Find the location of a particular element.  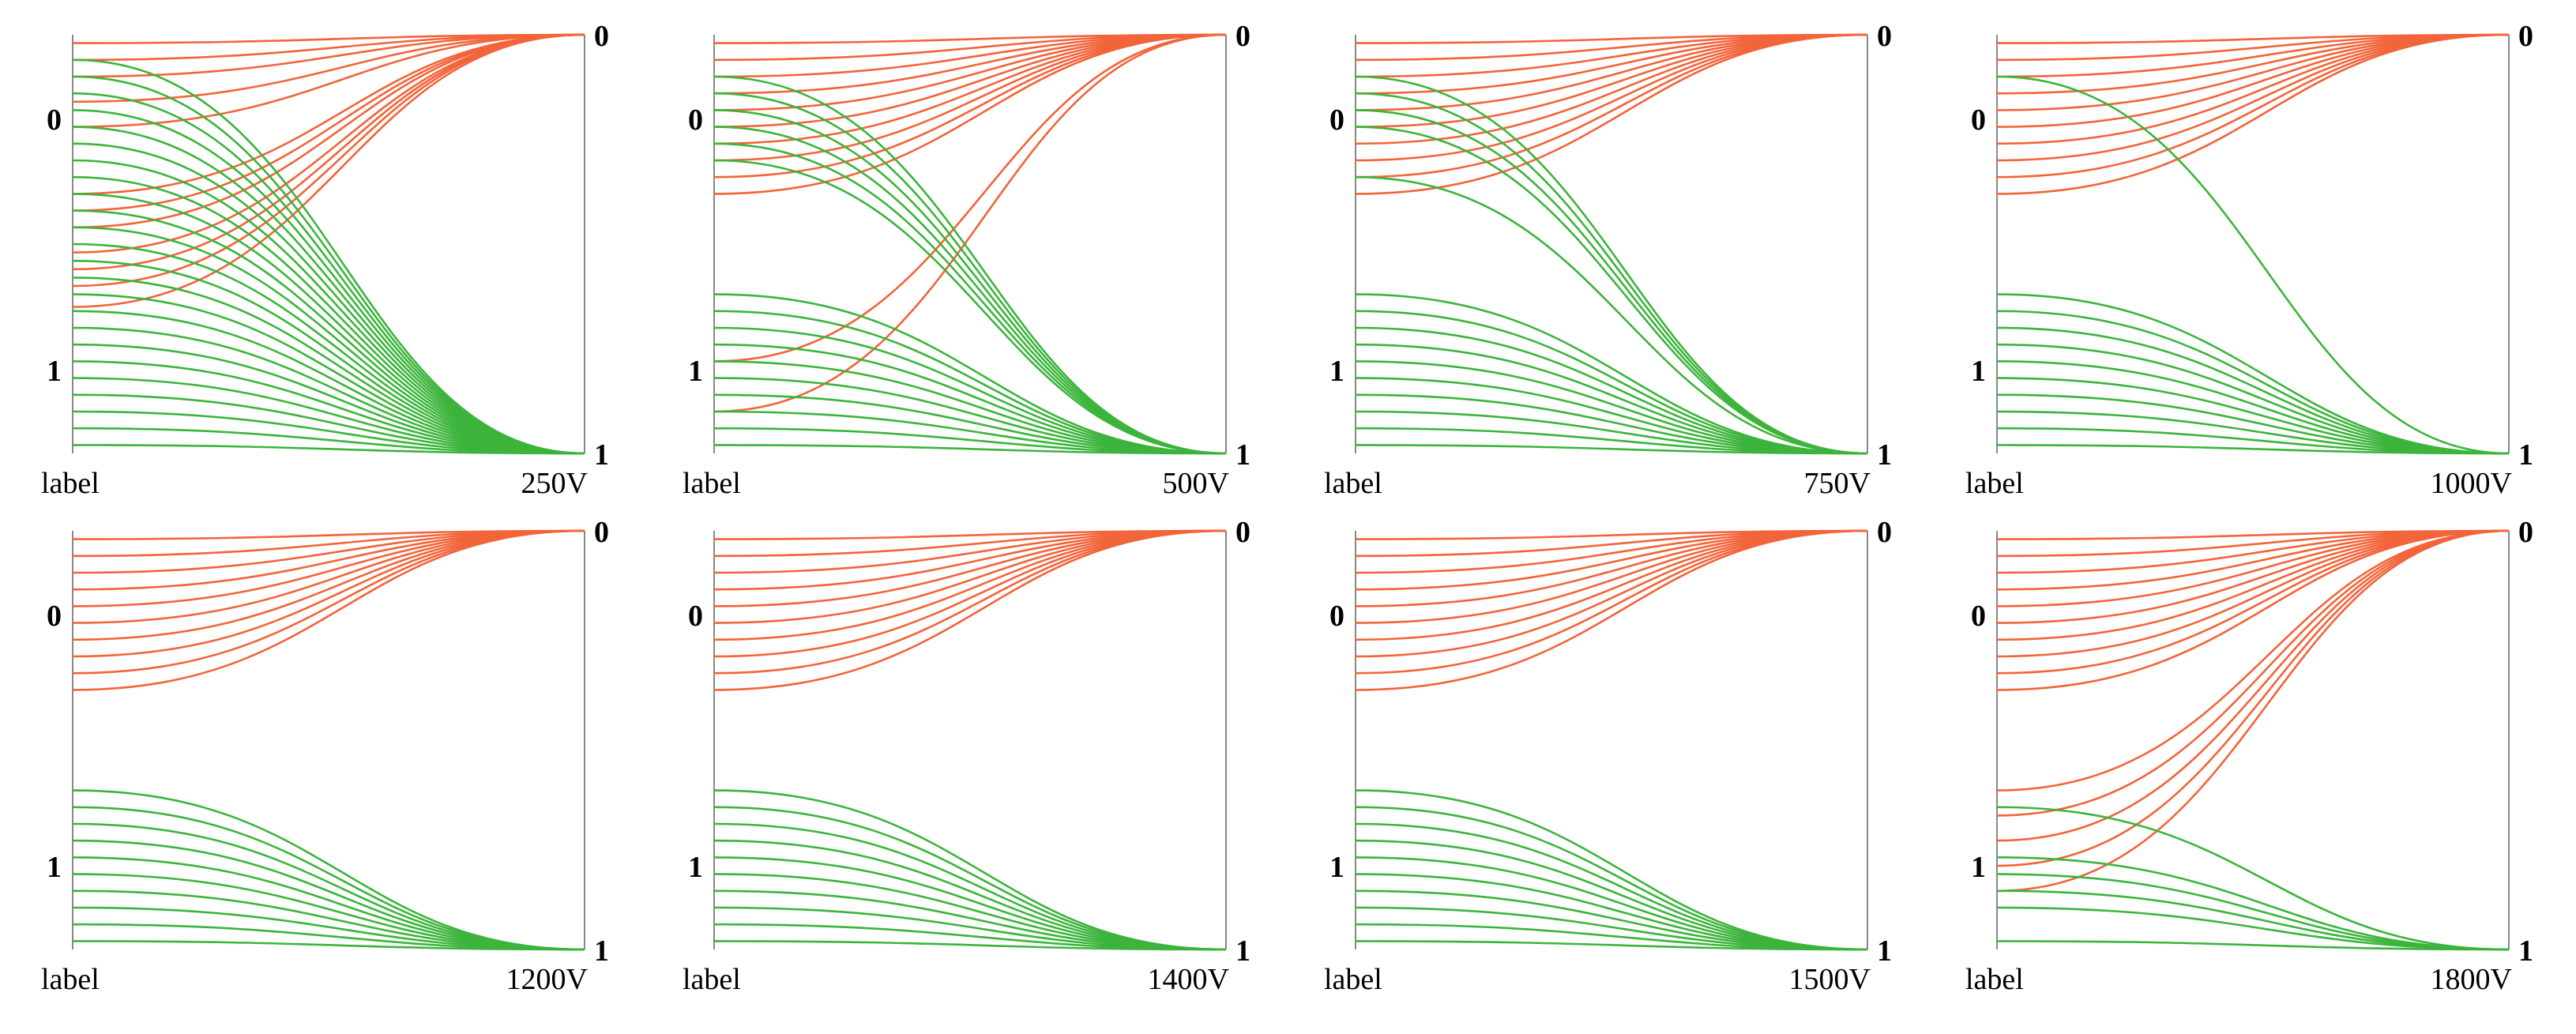

panel-750V: 0 1 0 1 label 750V is located at coordinates (1608, 260).